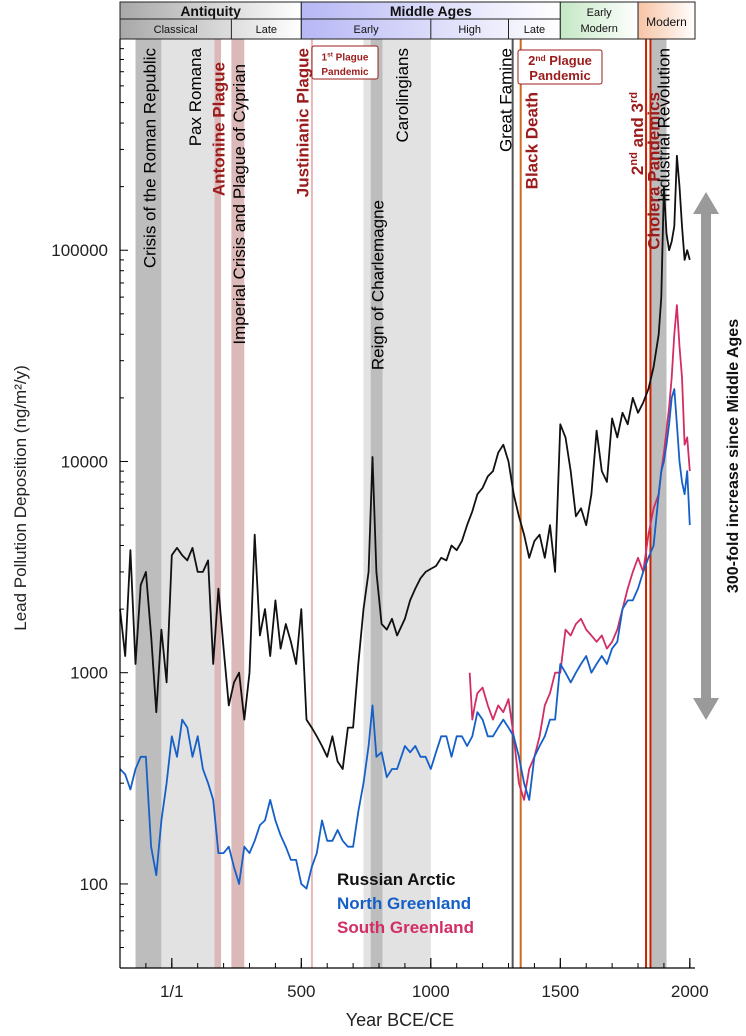  I want to click on plague-pandemic-box-2-line2: Pandemic, so click(559, 75).